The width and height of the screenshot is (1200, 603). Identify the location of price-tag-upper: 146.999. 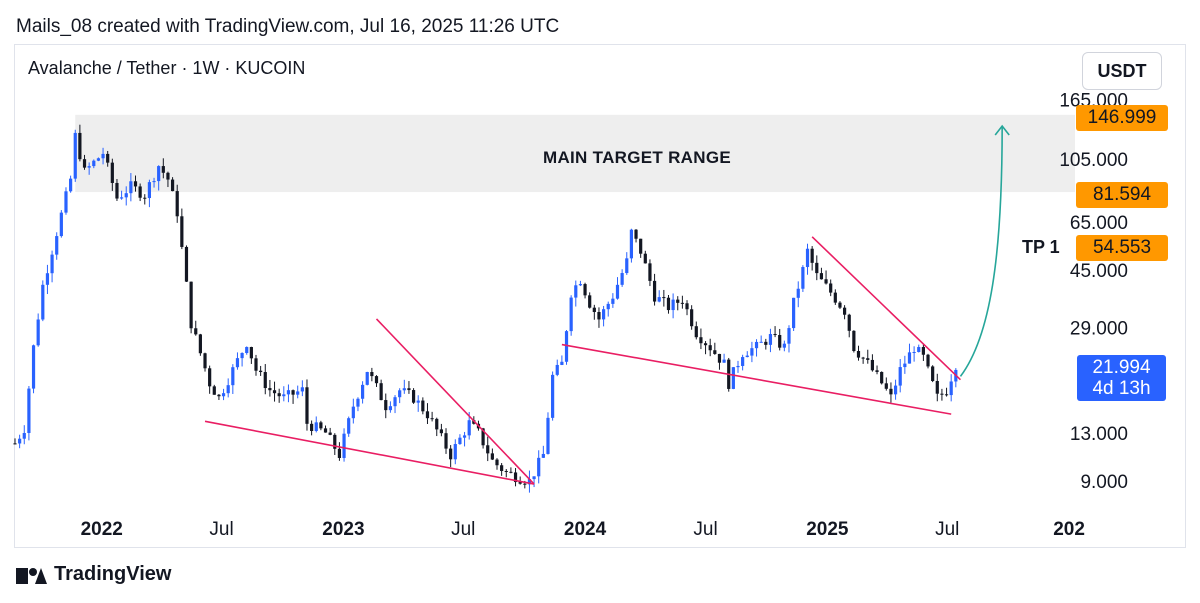
(1122, 118).